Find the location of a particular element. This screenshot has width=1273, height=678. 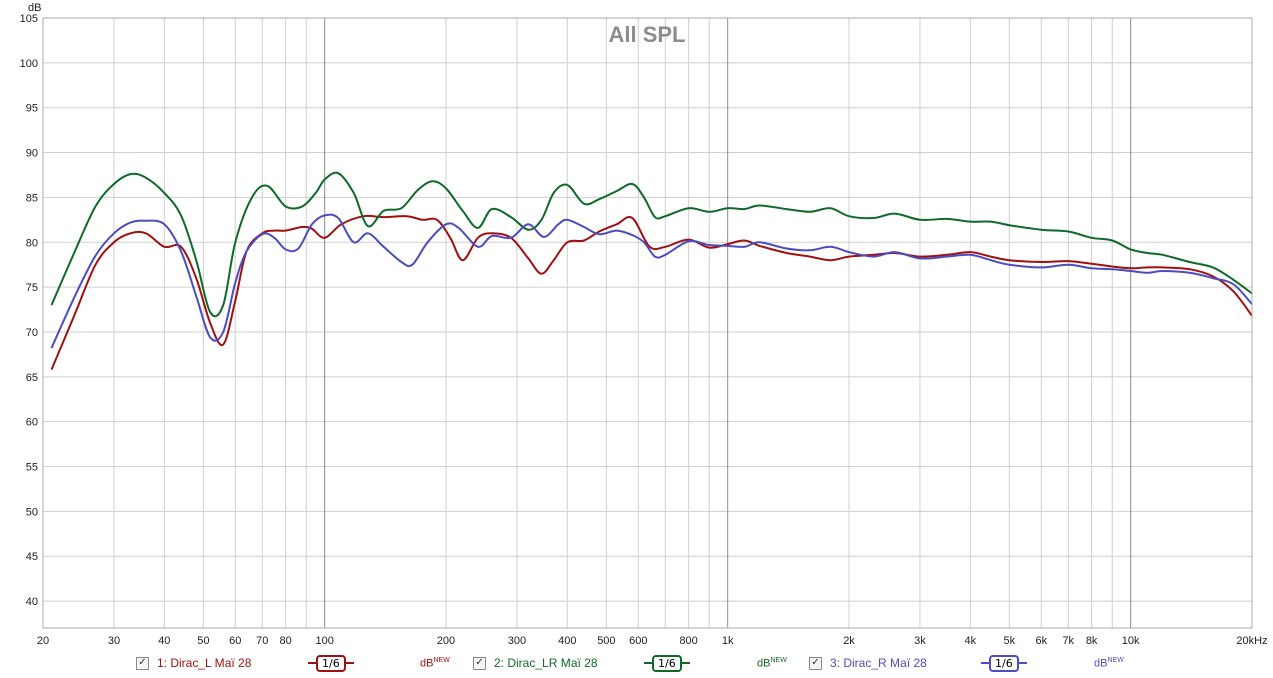

series-1-unit: dBNEW is located at coordinates (435, 663).